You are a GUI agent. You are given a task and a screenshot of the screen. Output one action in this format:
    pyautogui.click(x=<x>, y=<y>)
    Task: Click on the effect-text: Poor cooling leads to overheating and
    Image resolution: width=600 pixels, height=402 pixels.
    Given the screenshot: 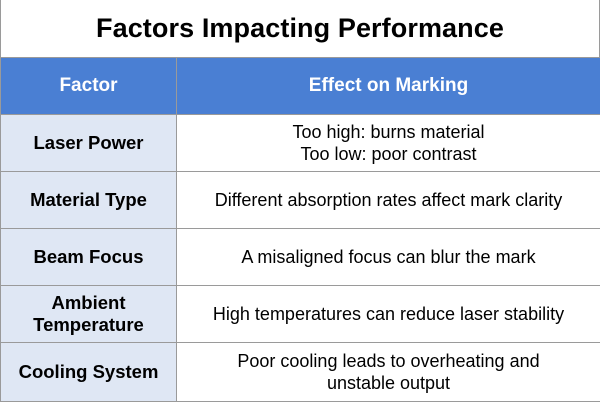 What is the action you would take?
    pyautogui.click(x=388, y=361)
    